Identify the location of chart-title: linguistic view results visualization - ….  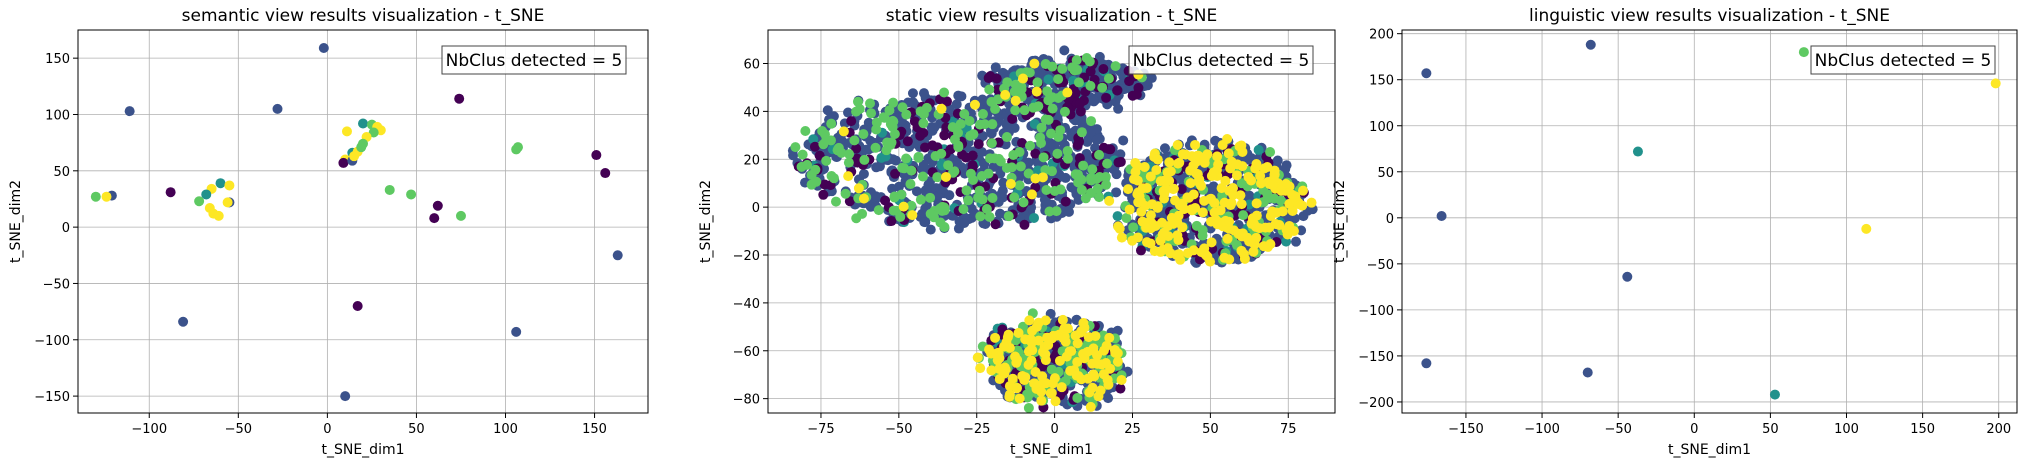
(1709, 16).